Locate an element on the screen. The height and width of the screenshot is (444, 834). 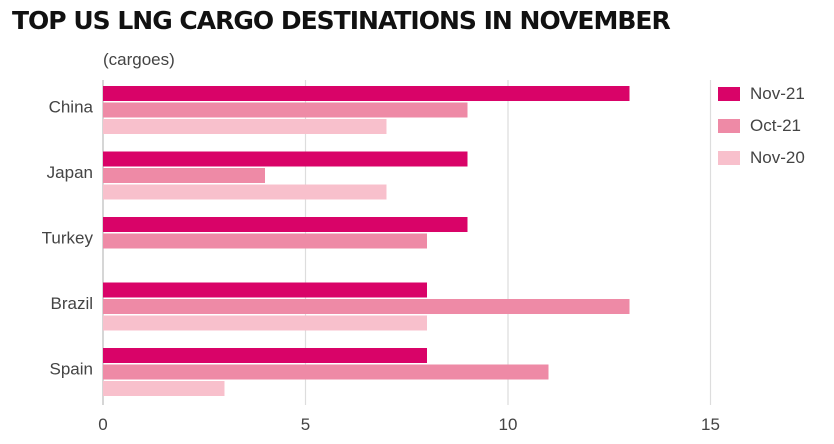
x-tick-label-0: 0 is located at coordinates (102, 424).